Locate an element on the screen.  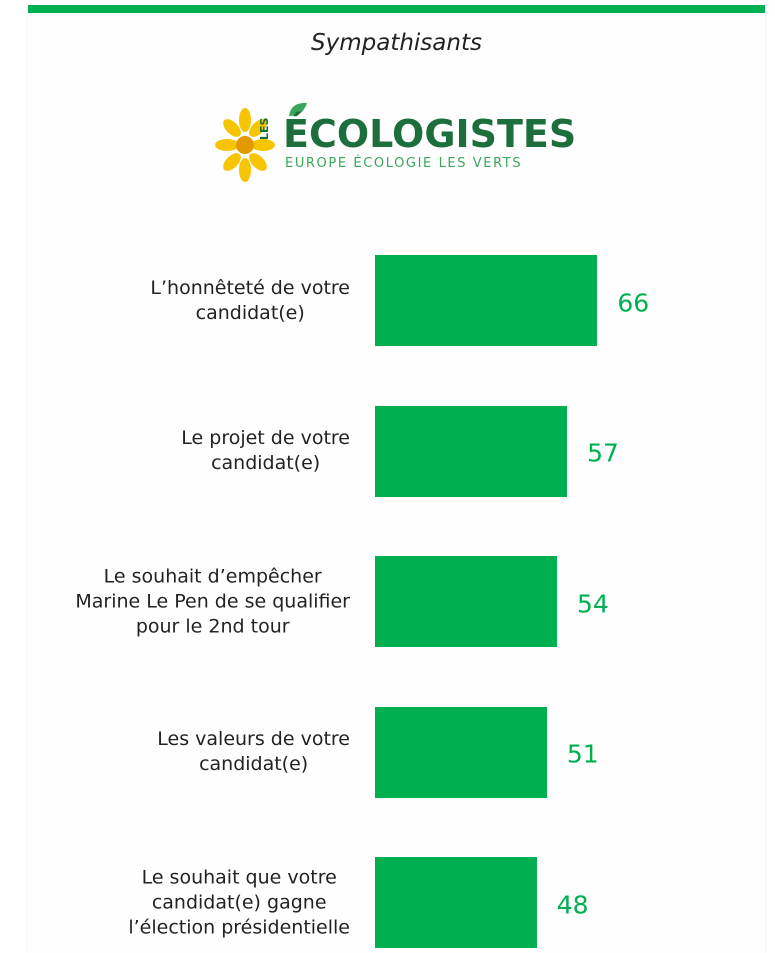
logo-tagline: EUROPE ÉCOLOGIE LES VERTS is located at coordinates (404, 163).